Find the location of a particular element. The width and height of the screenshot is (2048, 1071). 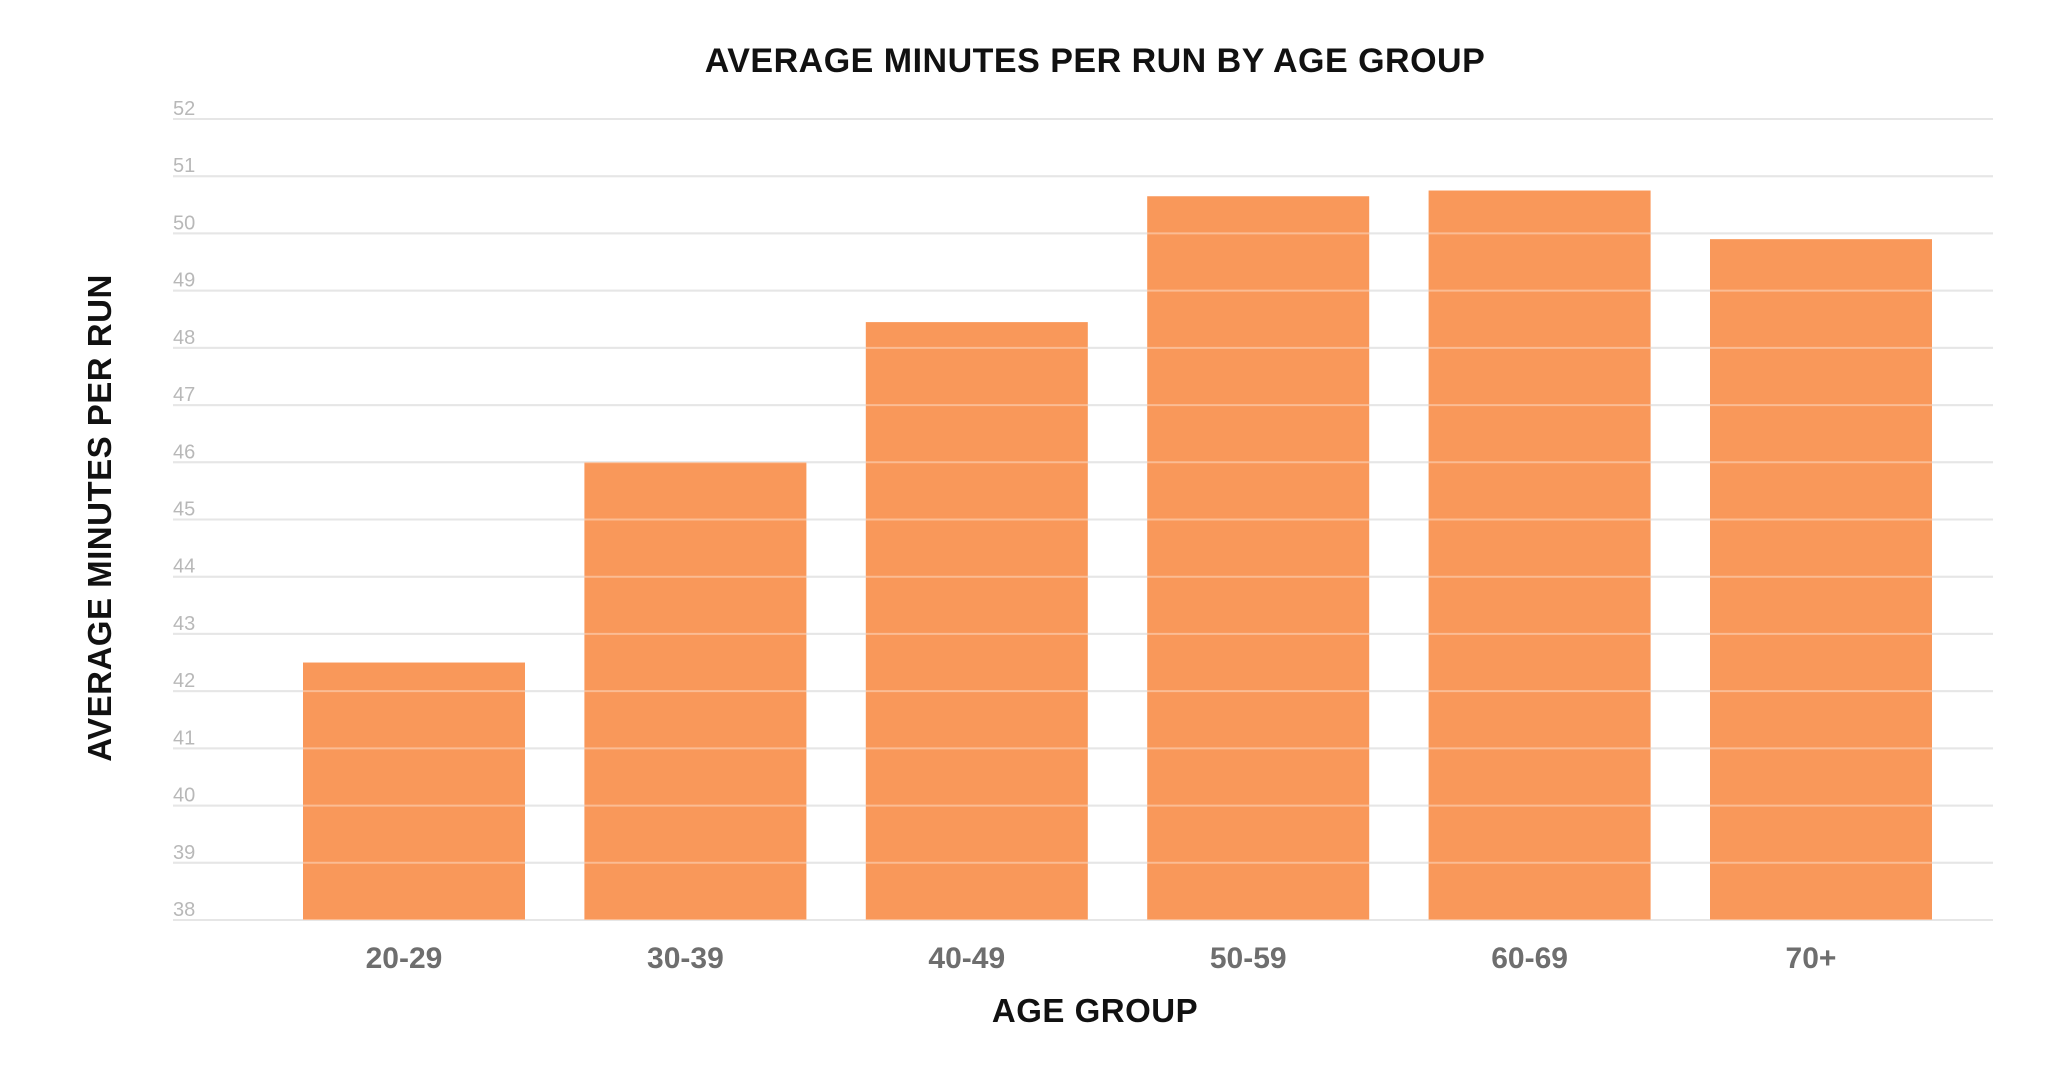

y-tick-label: 52 is located at coordinates (184, 109).